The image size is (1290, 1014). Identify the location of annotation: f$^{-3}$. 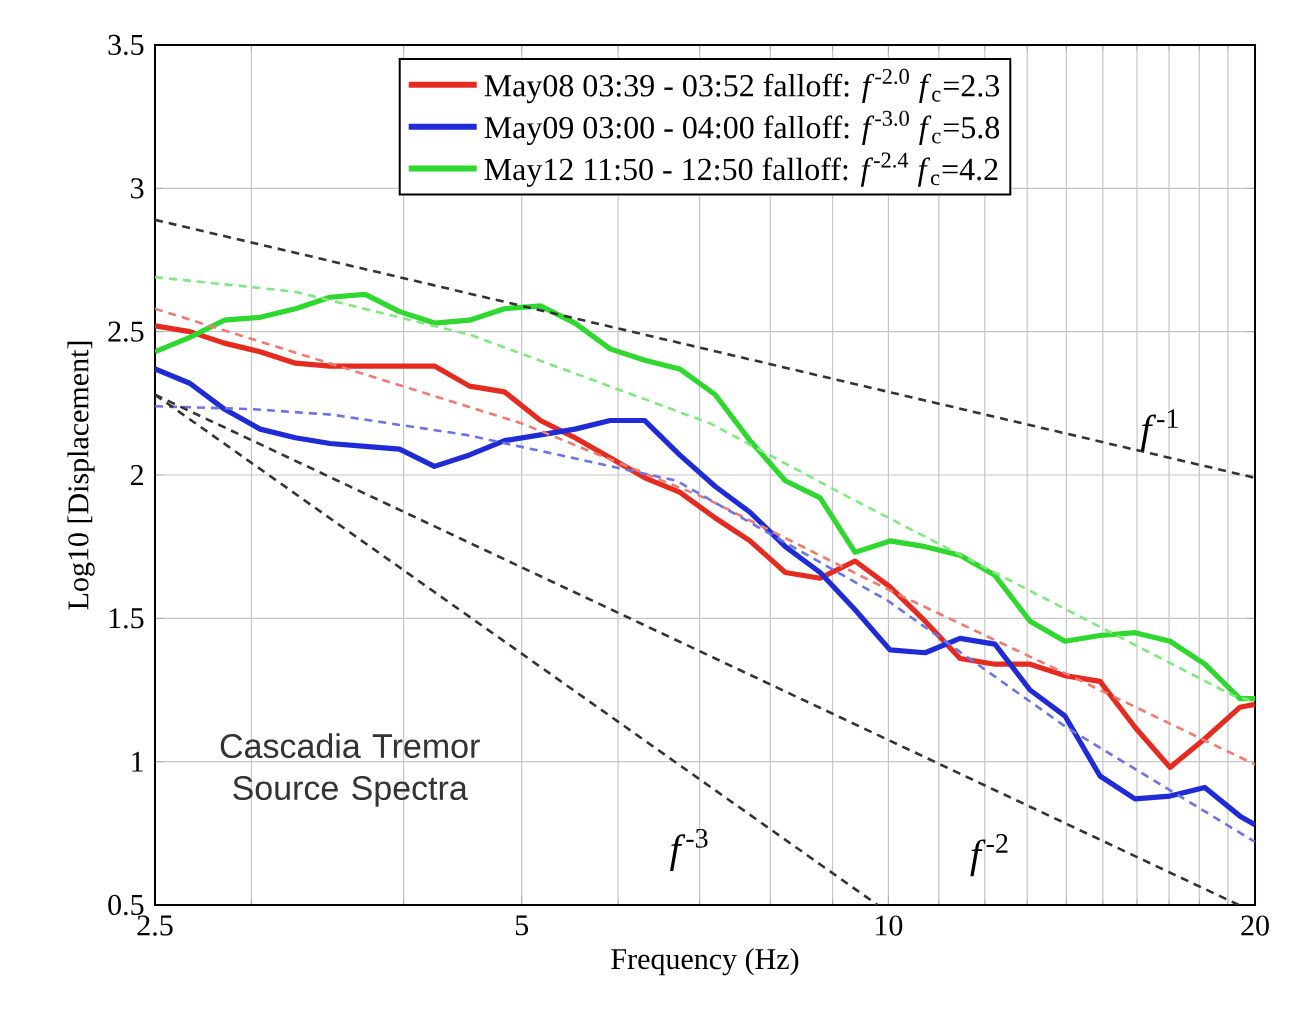
(689, 850).